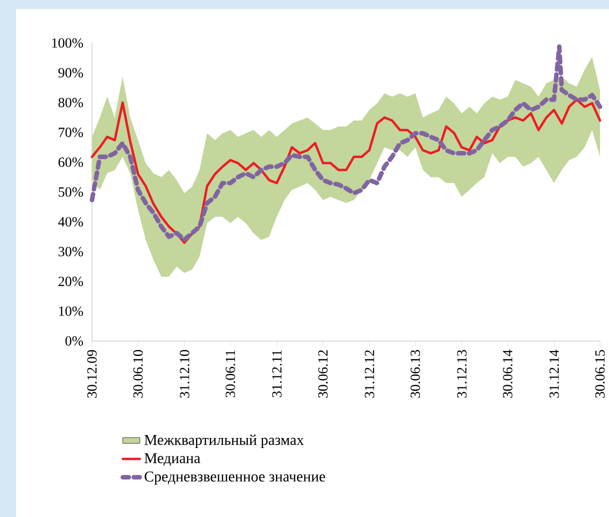 Image resolution: width=609 pixels, height=517 pixels. What do you see at coordinates (185, 374) in the screenshot?
I see `x-tick-label: 31.12.10` at bounding box center [185, 374].